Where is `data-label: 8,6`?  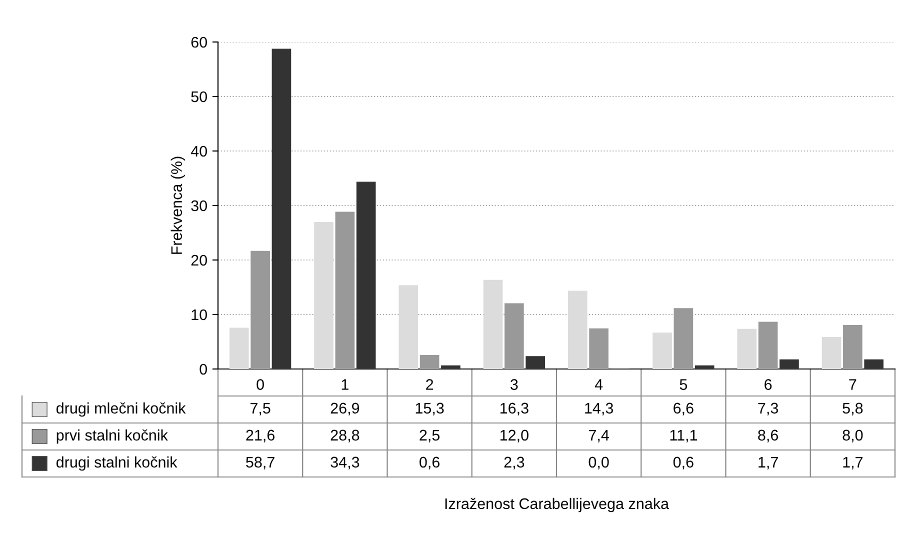
data-label: 8,6 is located at coordinates (768, 436).